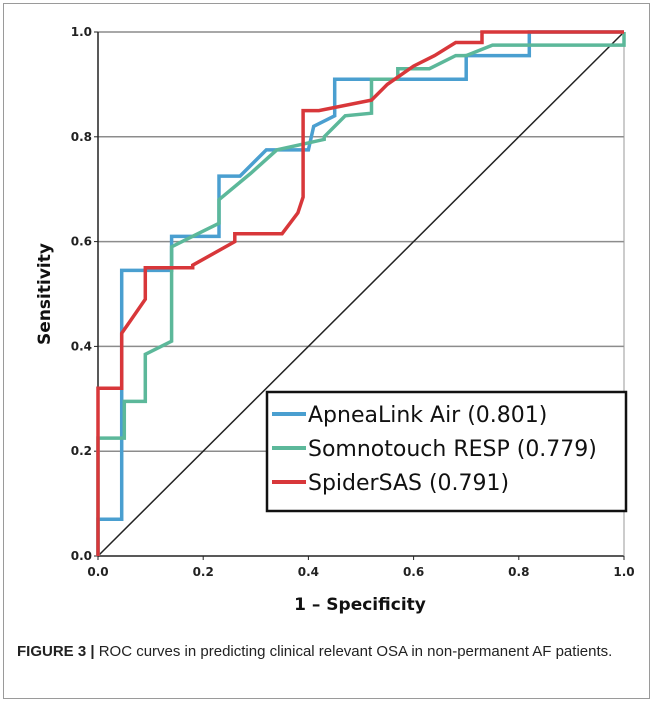  Describe the element at coordinates (427, 415) in the screenshot. I see `legend-label: ApneaLink Air (0.801)` at that location.